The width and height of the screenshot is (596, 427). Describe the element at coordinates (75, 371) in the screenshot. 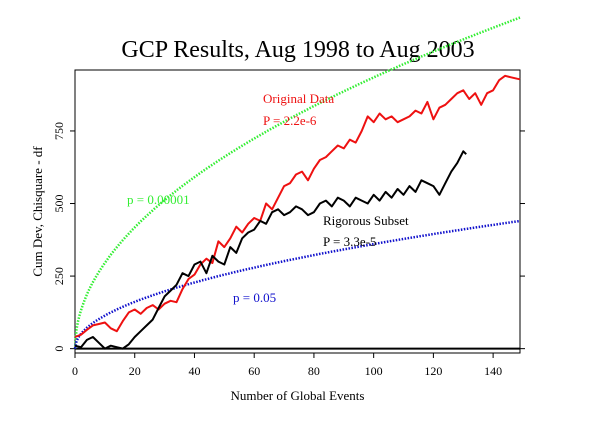

I see `x-tick-label: 0` at that location.